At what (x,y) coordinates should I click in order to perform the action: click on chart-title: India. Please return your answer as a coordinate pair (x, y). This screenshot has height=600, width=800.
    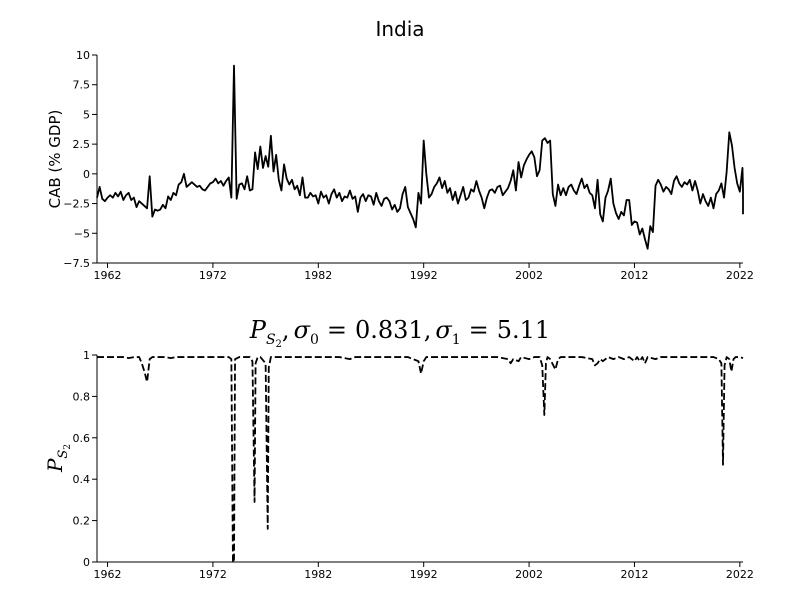
    Looking at the image, I should click on (399, 29).